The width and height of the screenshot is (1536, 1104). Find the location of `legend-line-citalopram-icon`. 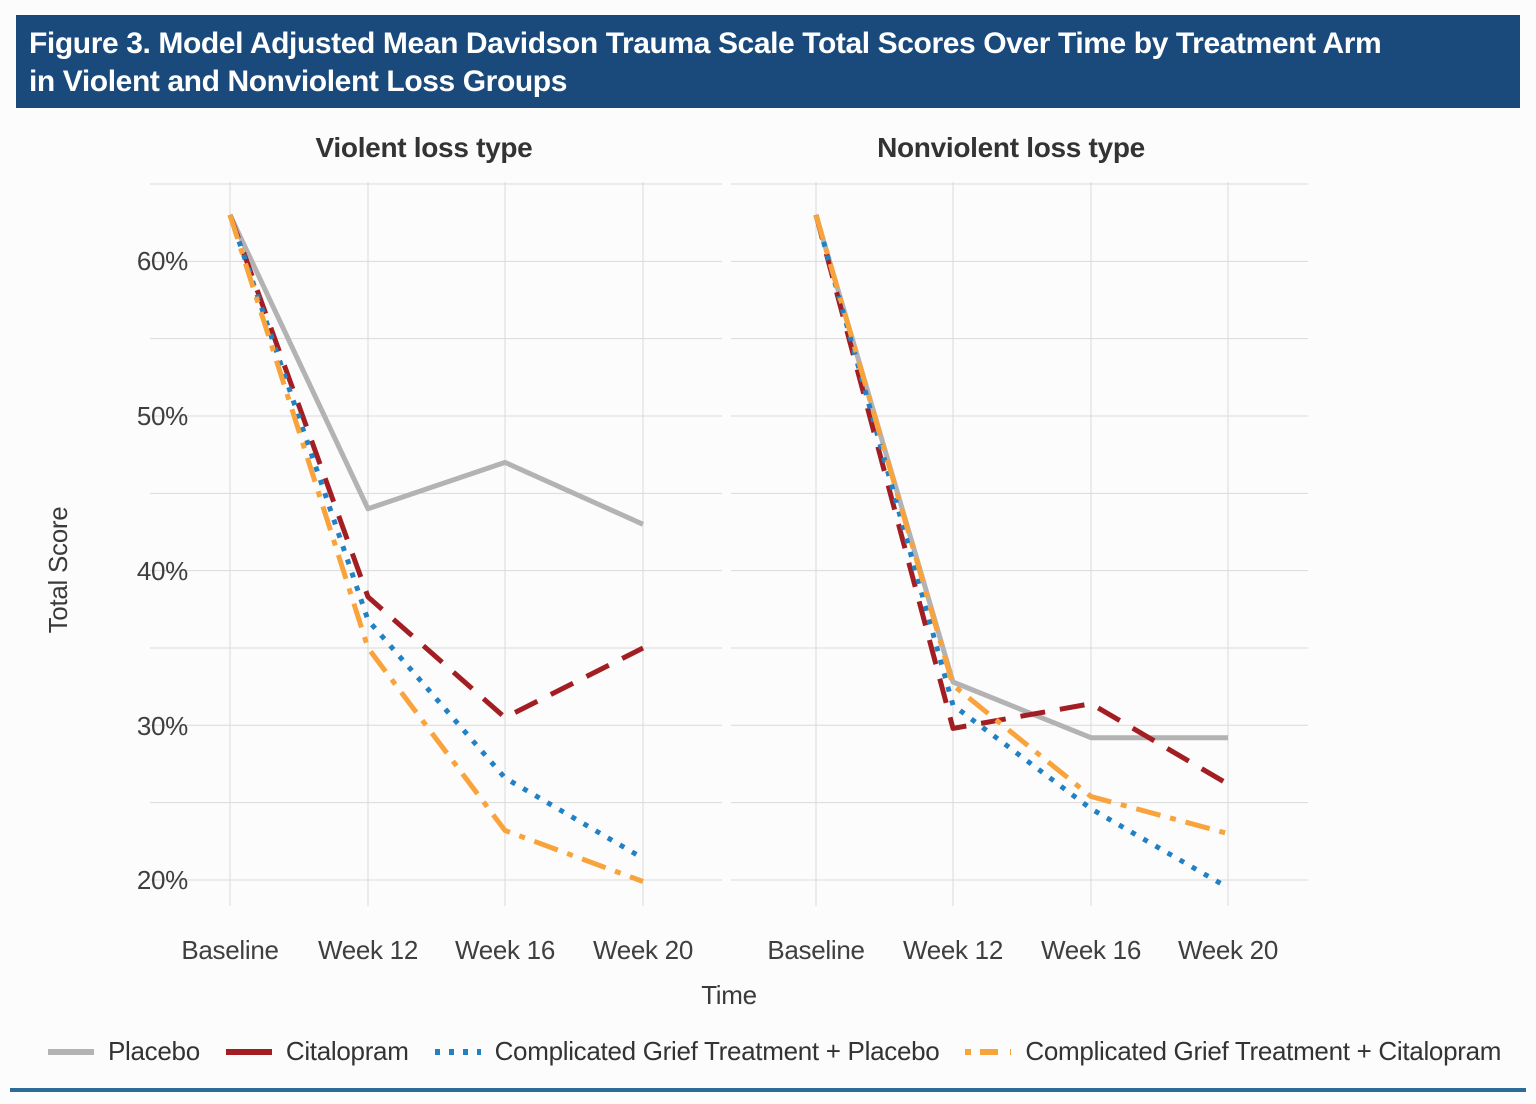

legend-line-citalopram-icon is located at coordinates (248, 1051).